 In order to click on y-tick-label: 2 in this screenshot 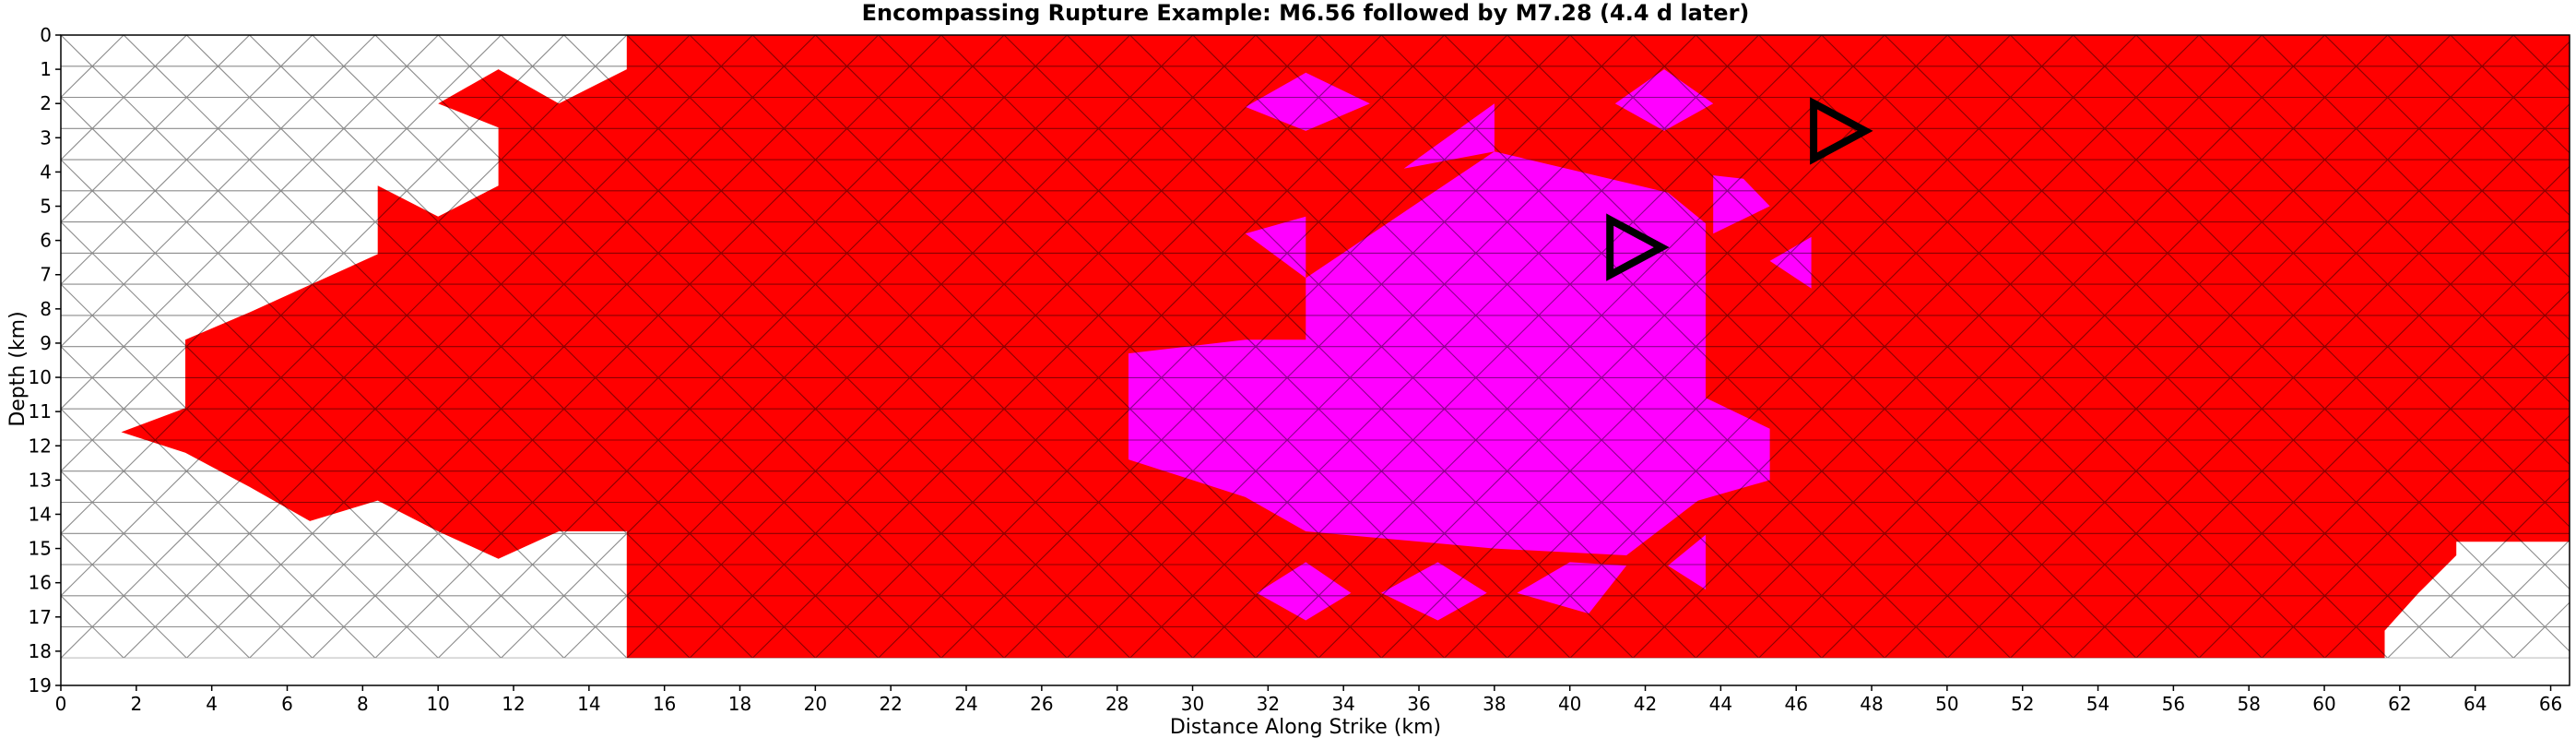, I will do `click(46, 103)`.